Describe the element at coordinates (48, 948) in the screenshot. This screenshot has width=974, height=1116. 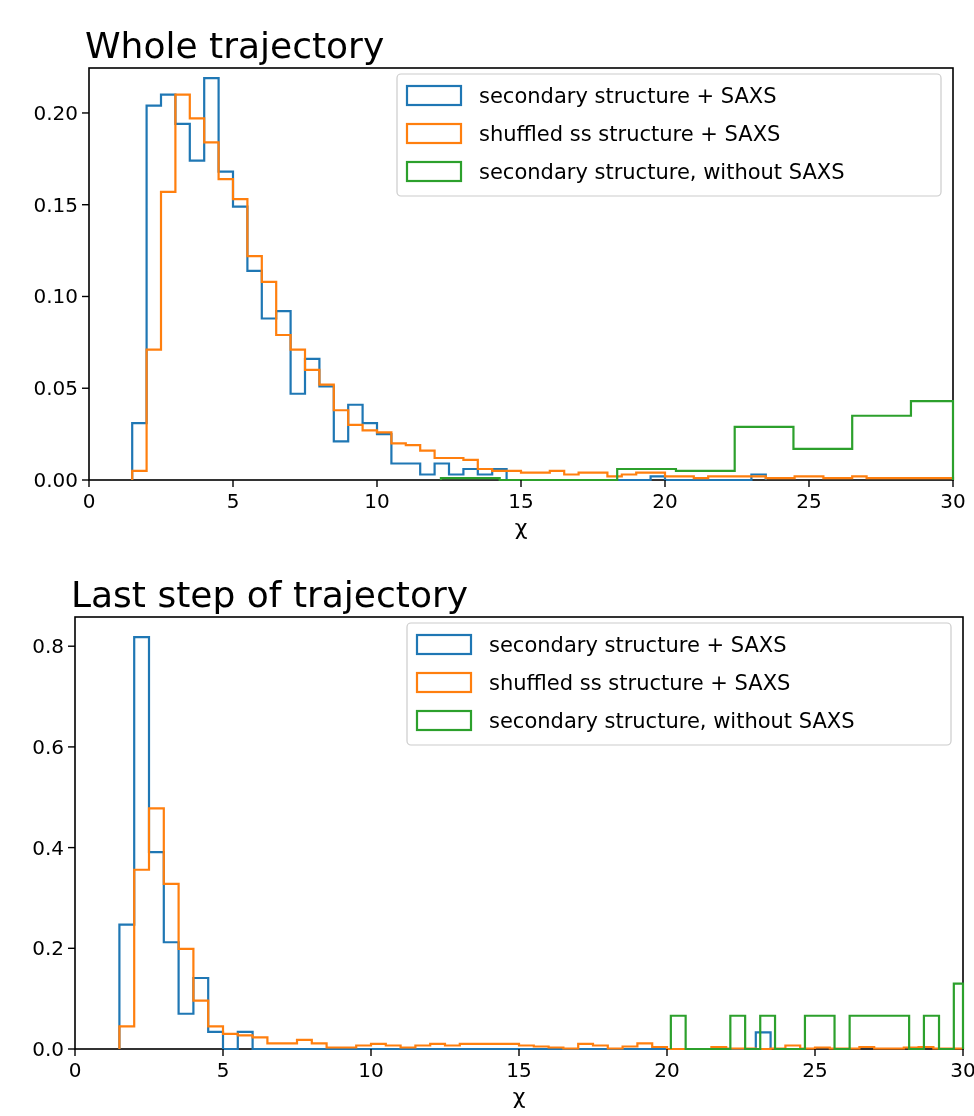
I see `y-tick-label: 0.2` at that location.